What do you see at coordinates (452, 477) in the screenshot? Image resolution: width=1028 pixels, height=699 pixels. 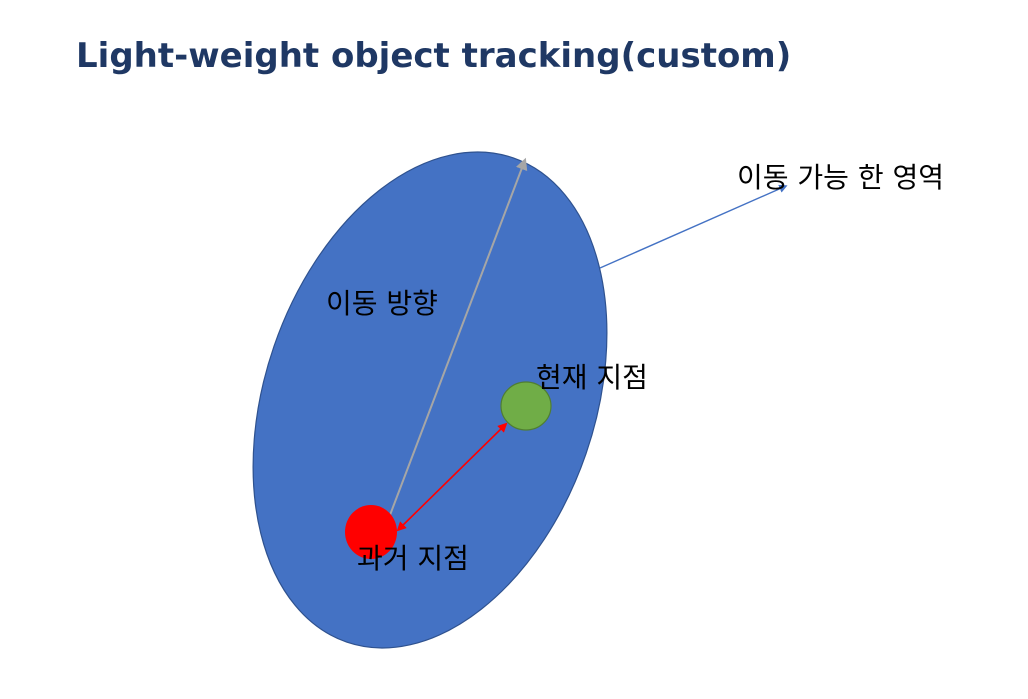 I see `displacement-arrow` at bounding box center [452, 477].